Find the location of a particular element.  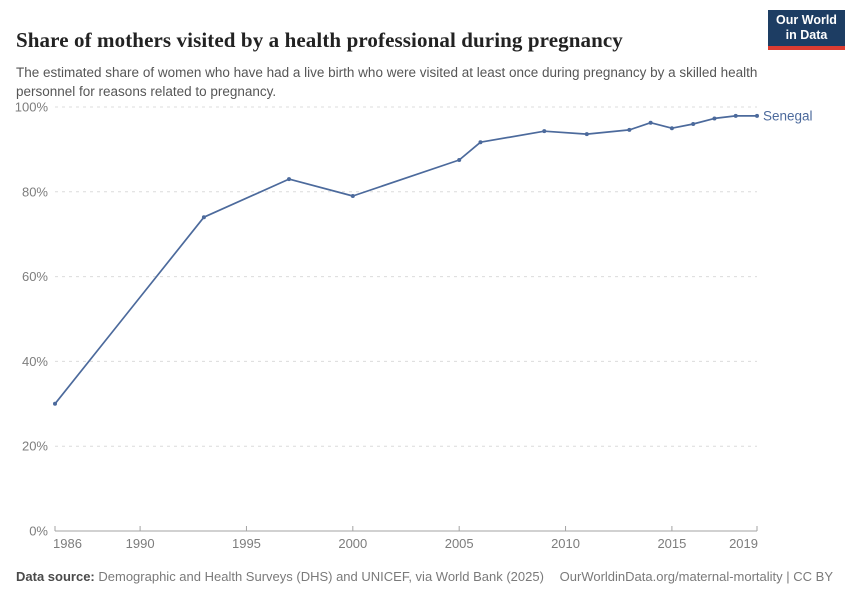

x-tick-label: 1990 is located at coordinates (140, 543).